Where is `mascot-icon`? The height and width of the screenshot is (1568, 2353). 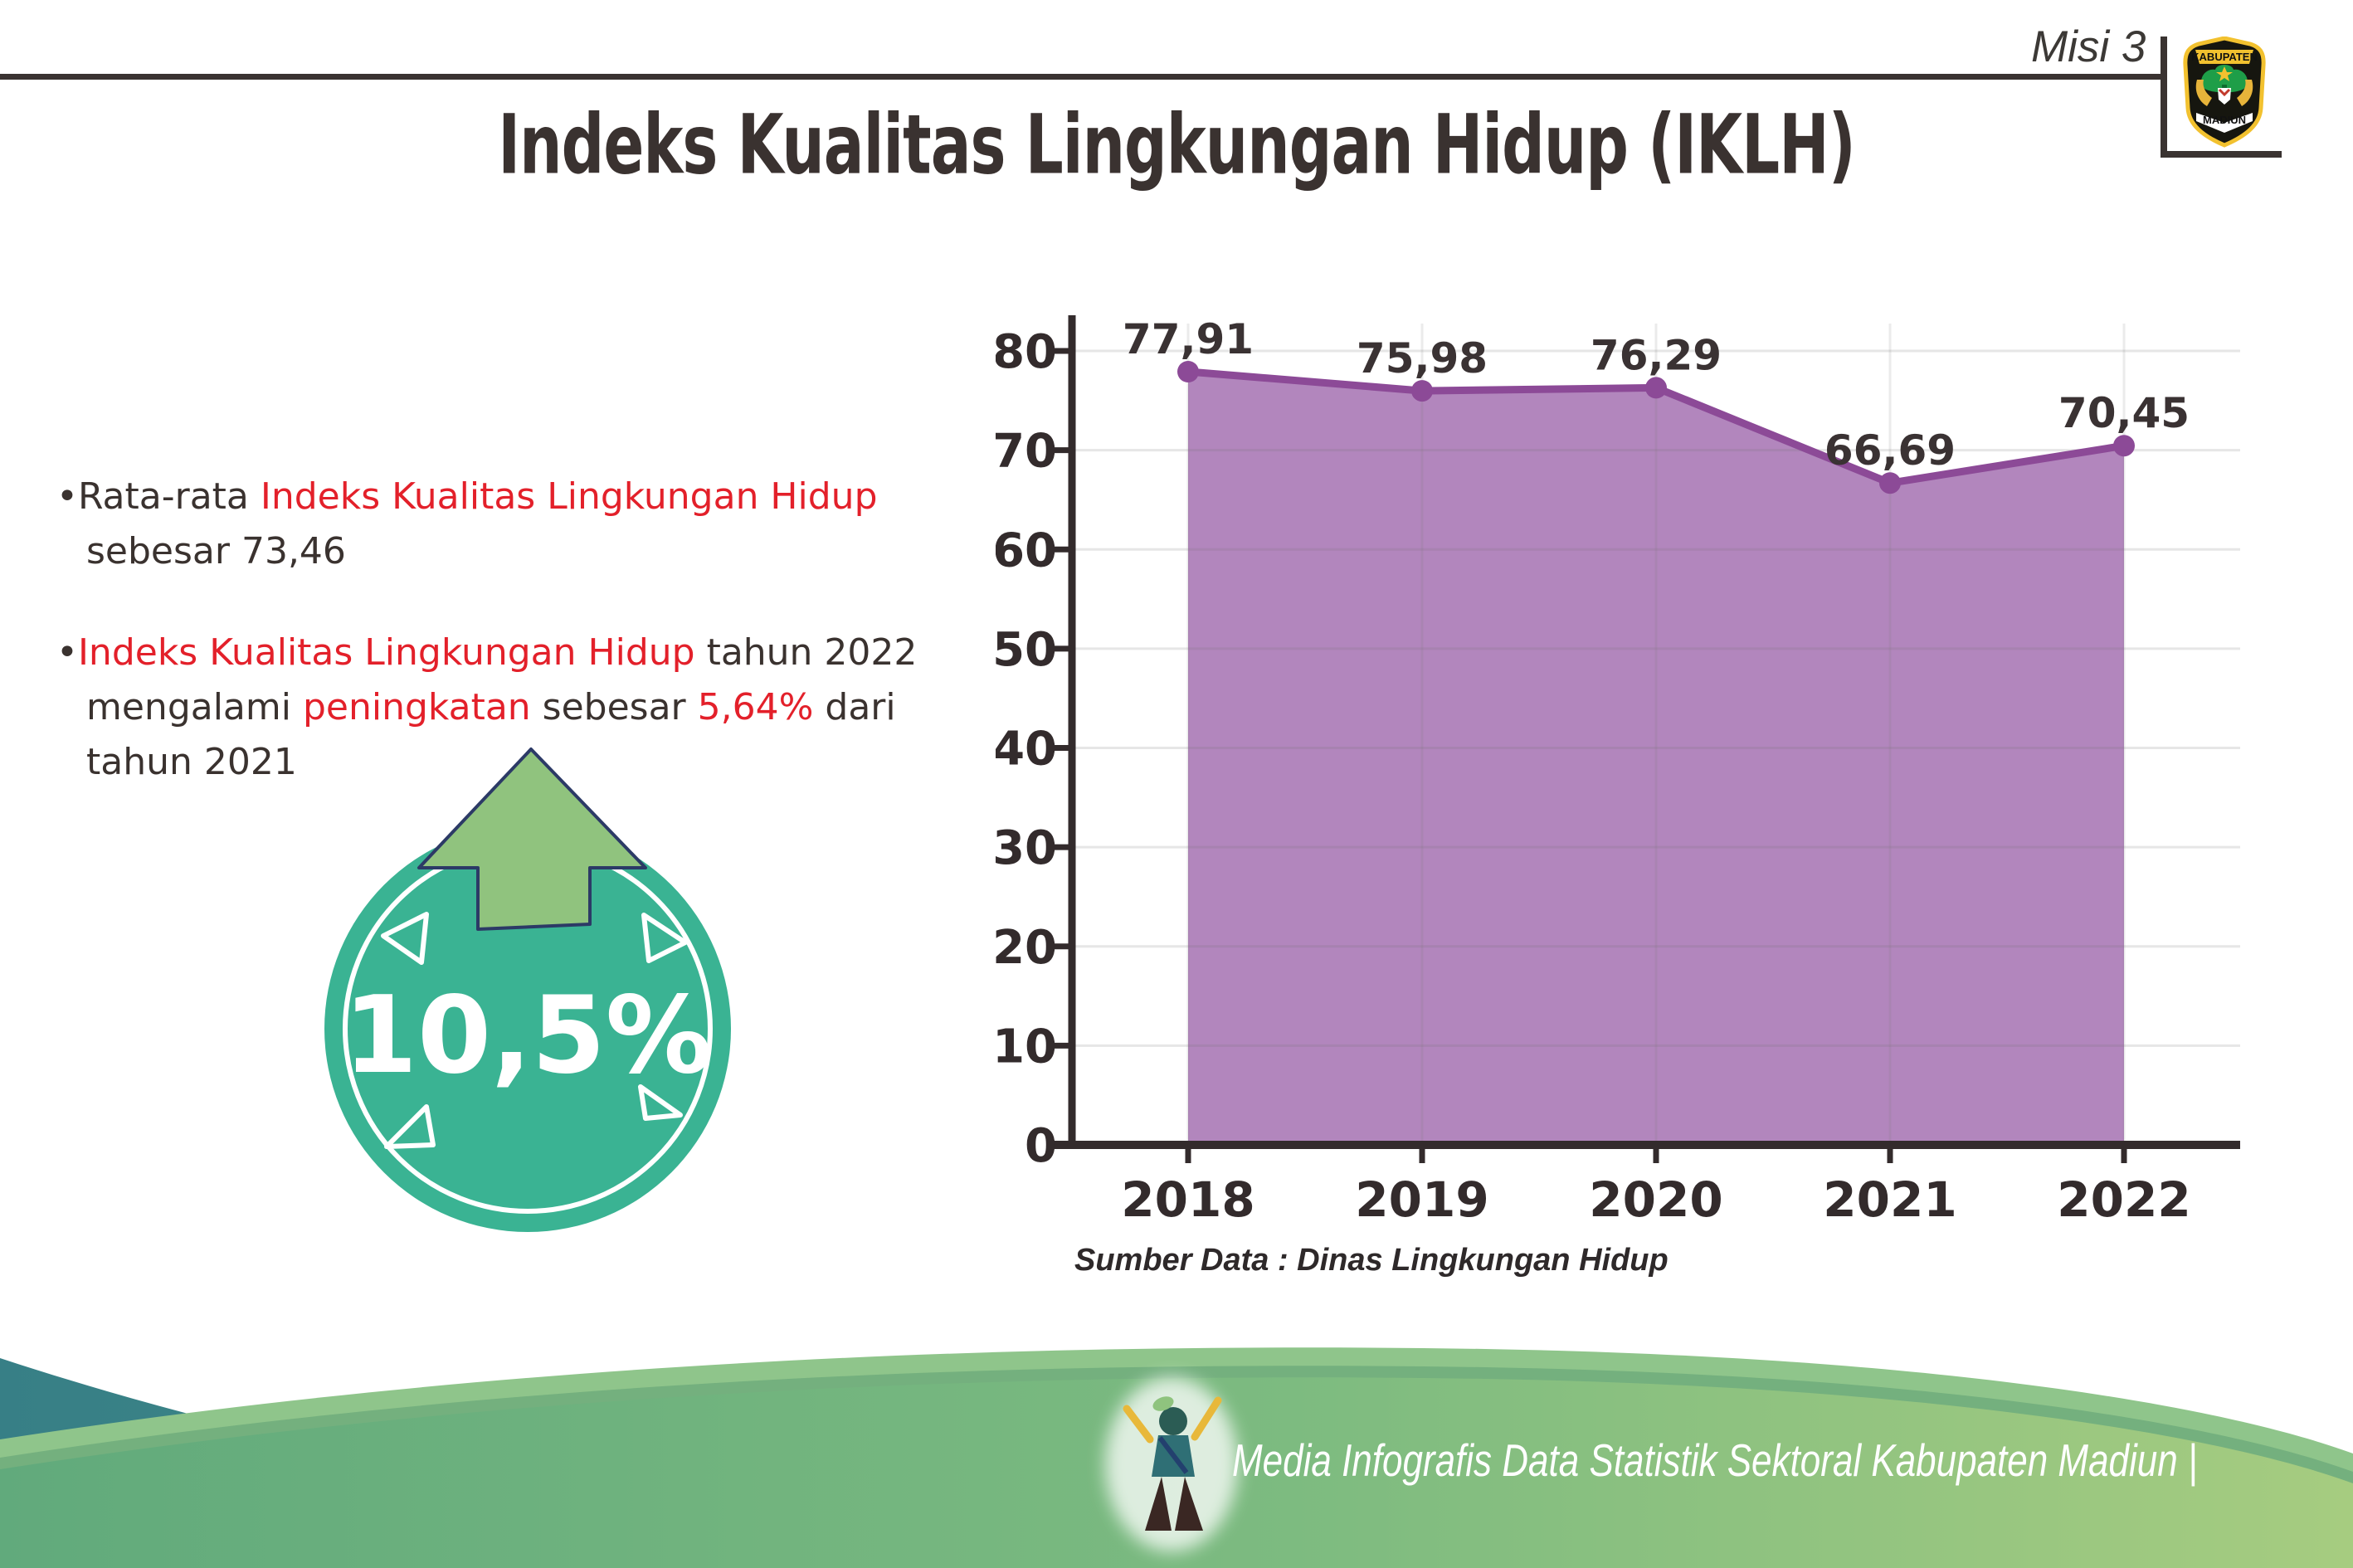
mascot-icon is located at coordinates (1171, 1464).